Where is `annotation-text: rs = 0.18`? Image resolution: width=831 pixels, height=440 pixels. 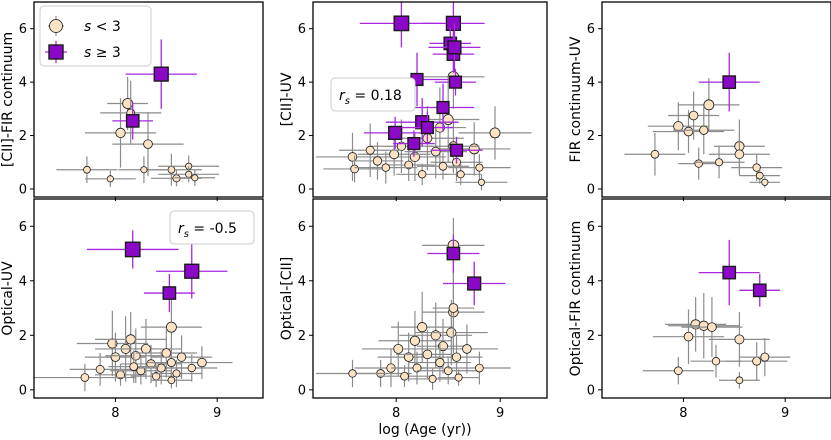 annotation-text: rs = 0.18 is located at coordinates (370, 97).